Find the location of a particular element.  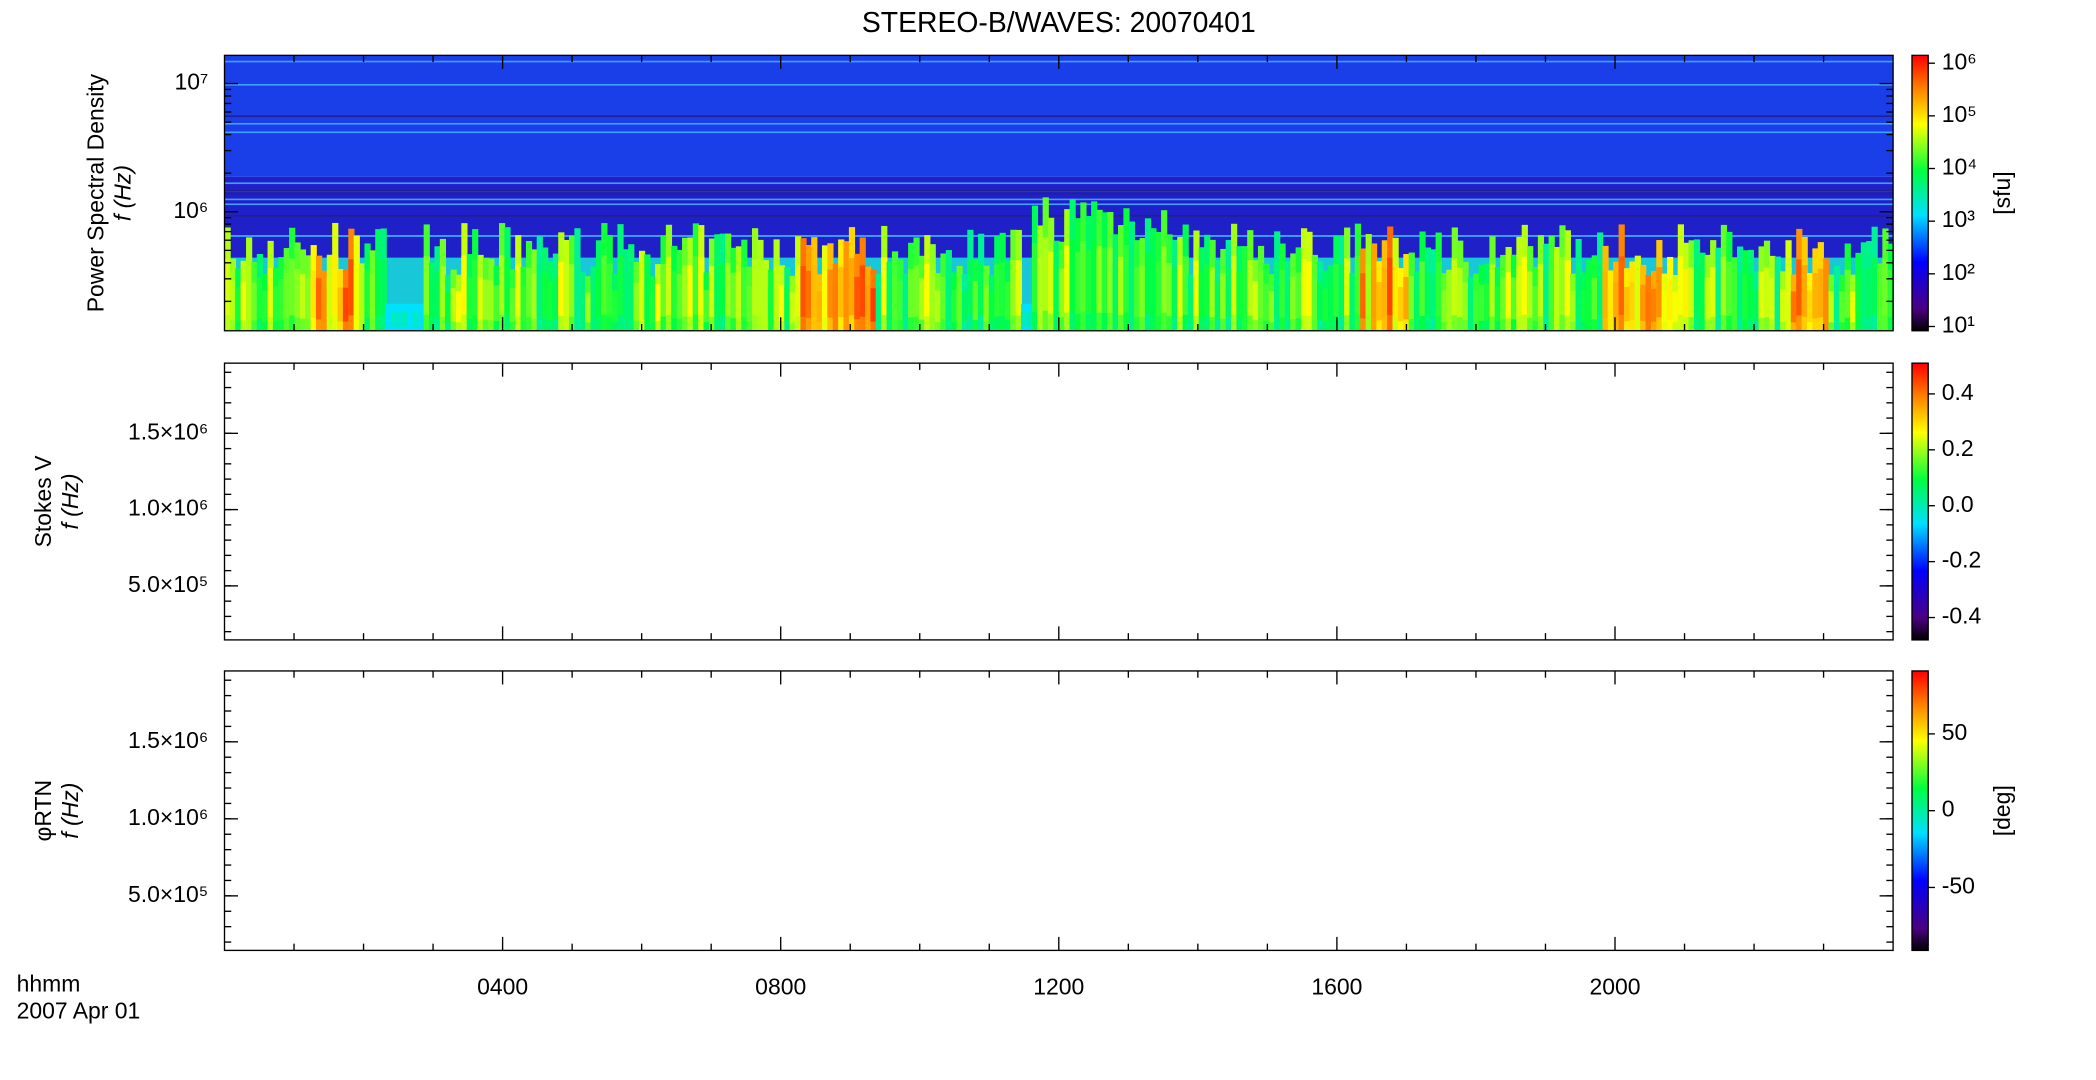

y-tick-label: 10⁶ is located at coordinates (190, 210).